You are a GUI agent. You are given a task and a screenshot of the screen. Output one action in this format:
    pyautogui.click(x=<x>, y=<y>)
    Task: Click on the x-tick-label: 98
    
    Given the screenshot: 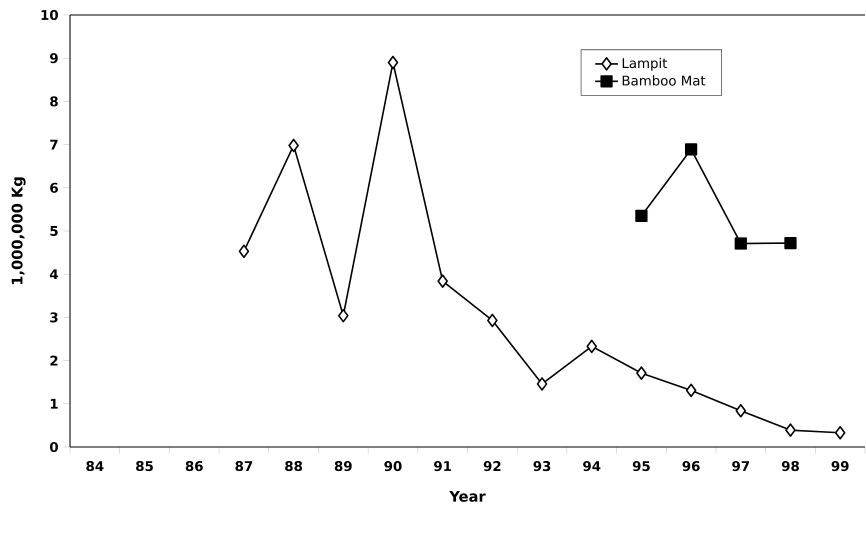 What is the action you would take?
    pyautogui.click(x=790, y=466)
    